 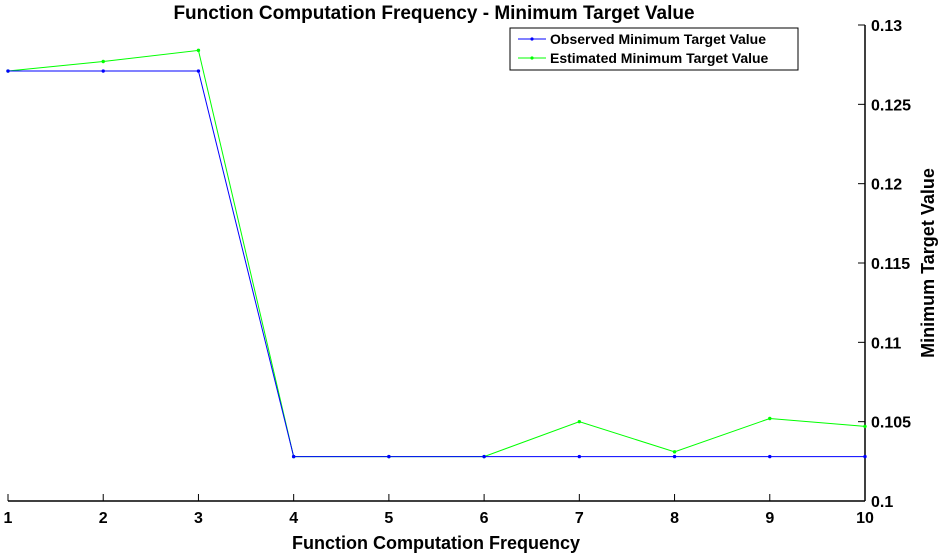 What do you see at coordinates (439, 510) in the screenshot?
I see `x-axis-ticks: 1 2 3 4 5 6 7 8 9 10` at bounding box center [439, 510].